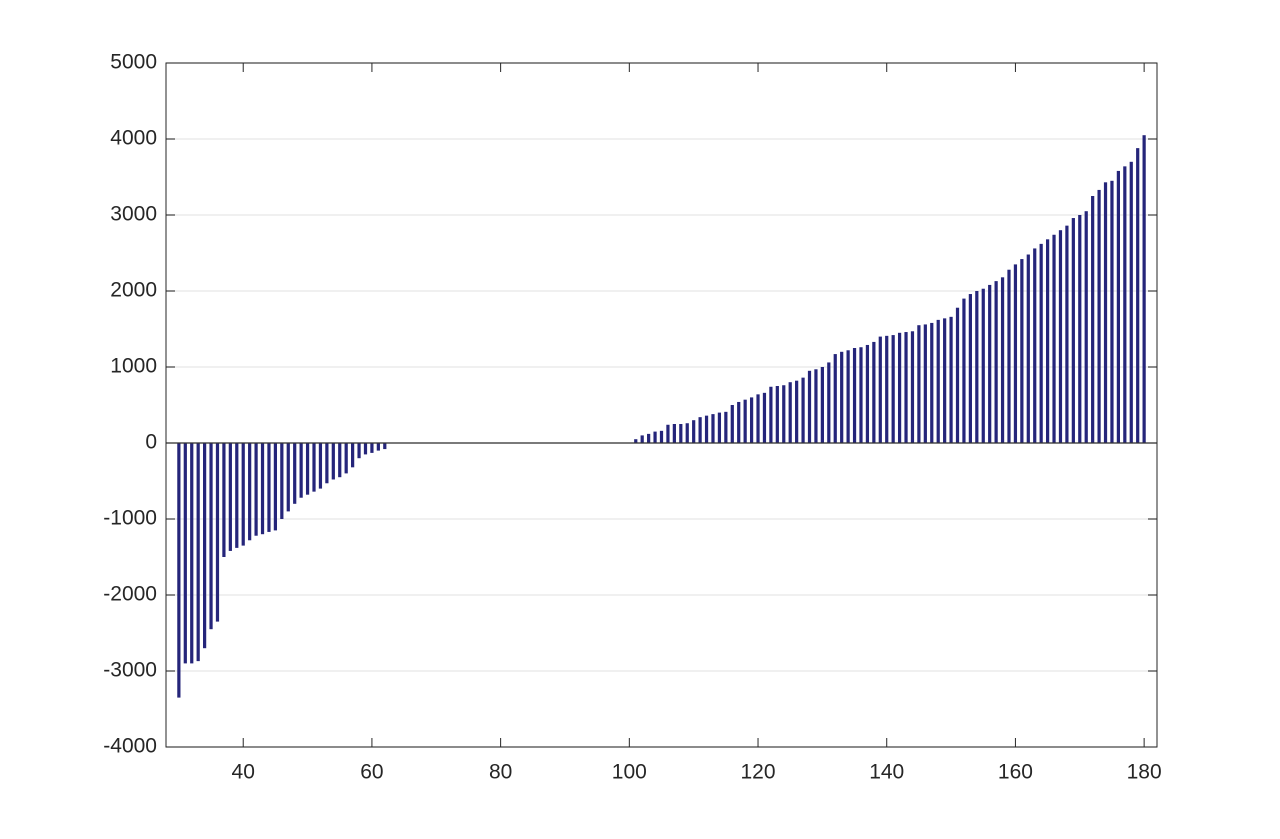 This screenshot has height=839, width=1280. What do you see at coordinates (243, 772) in the screenshot?
I see `x-tick-label: 40` at bounding box center [243, 772].